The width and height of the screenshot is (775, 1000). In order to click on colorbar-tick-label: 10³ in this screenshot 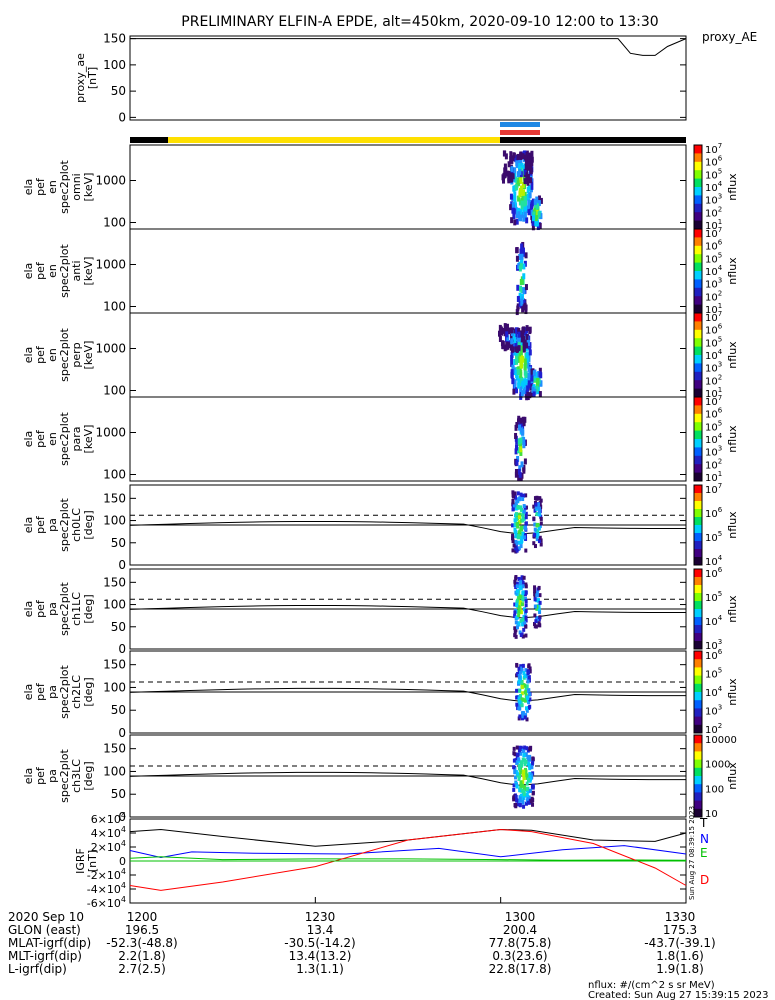, I will do `click(713, 200)`.